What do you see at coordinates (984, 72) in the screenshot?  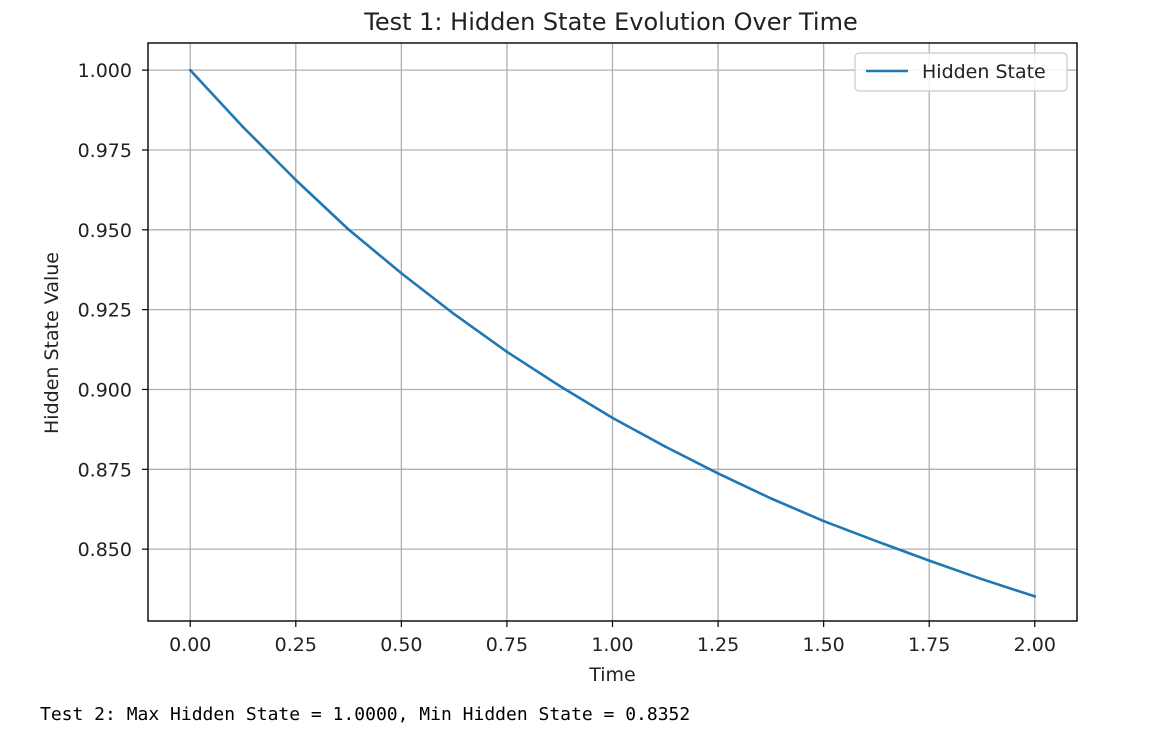 I see `legend-label: Hidden State` at bounding box center [984, 72].